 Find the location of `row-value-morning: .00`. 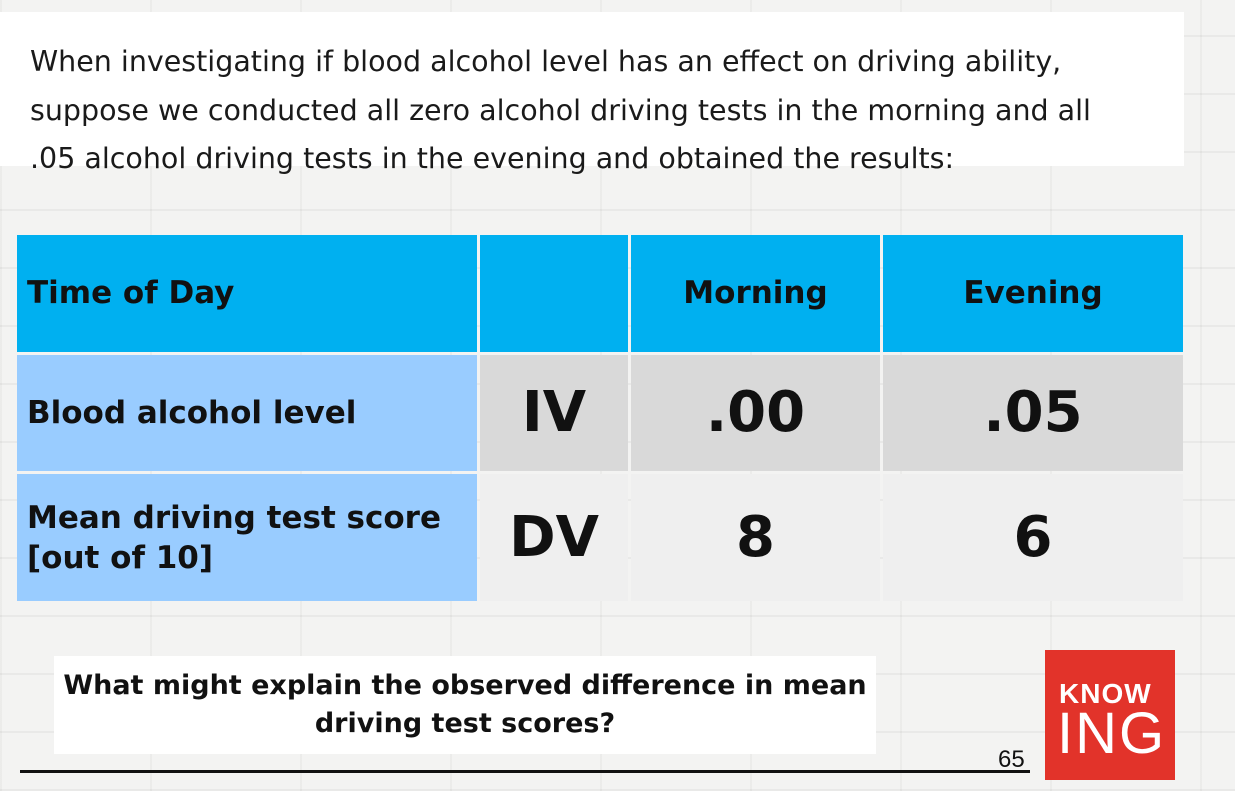

row-value-morning: .00 is located at coordinates (755, 413).